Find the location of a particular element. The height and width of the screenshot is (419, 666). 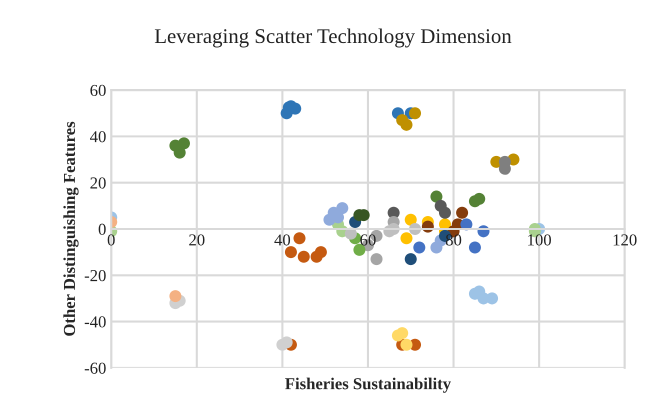

y-tick-label: -20 is located at coordinates (95, 276).